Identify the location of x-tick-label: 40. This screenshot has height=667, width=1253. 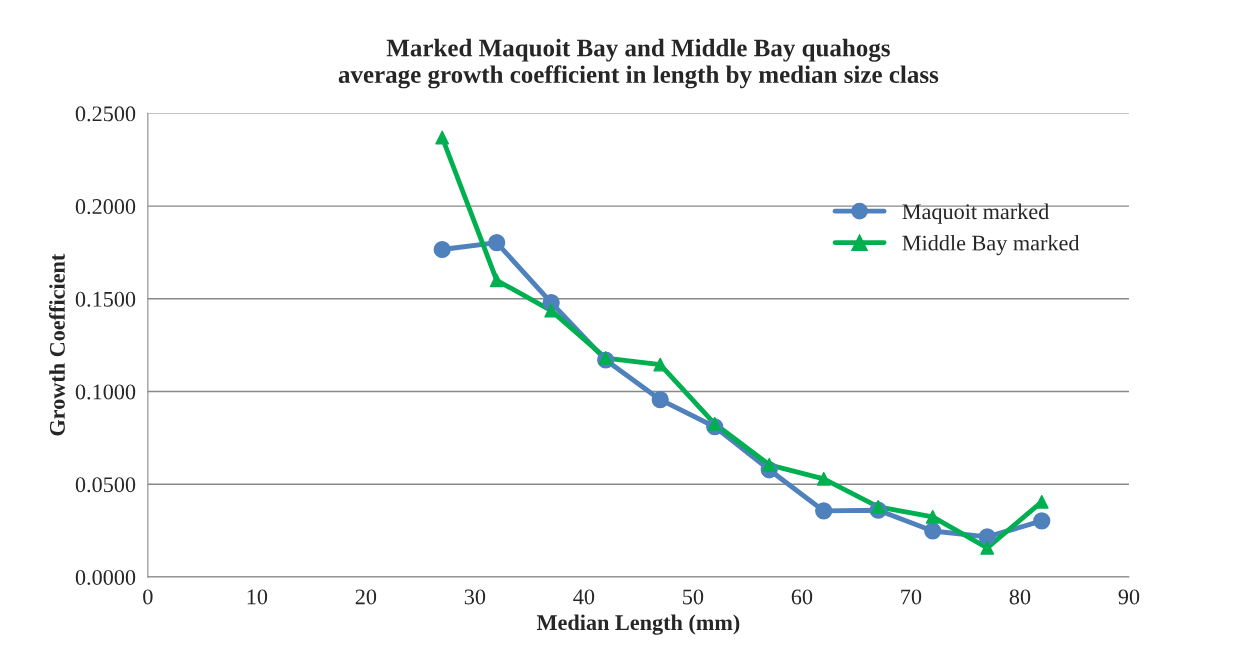
(584, 597).